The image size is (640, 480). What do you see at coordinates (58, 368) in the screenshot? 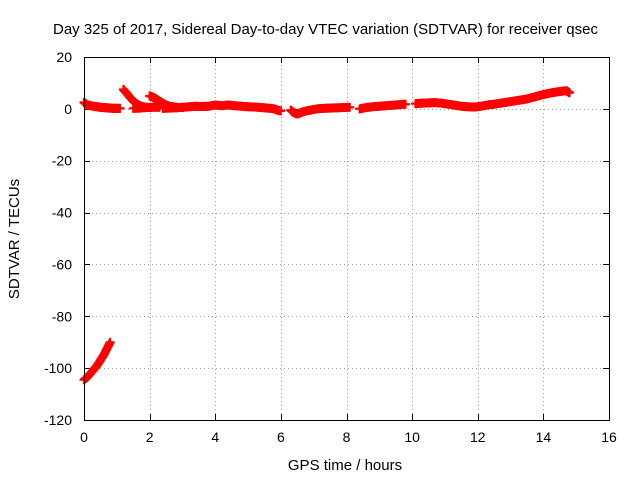
I see `y-tick-label: -100` at bounding box center [58, 368].